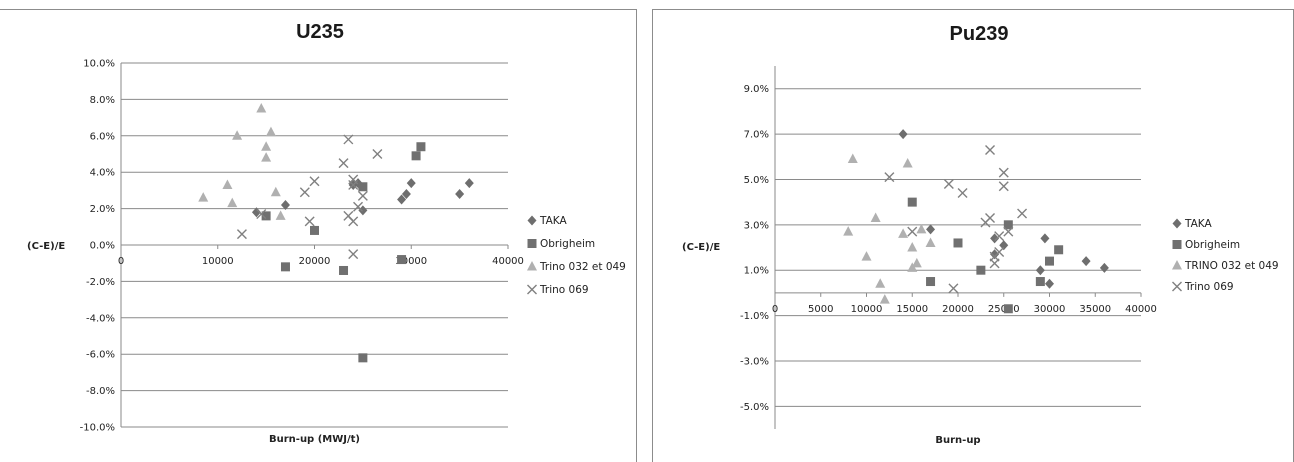 This screenshot has width=1294, height=462. Describe the element at coordinates (979, 34) in the screenshot. I see `chart-title: Pu239` at that location.